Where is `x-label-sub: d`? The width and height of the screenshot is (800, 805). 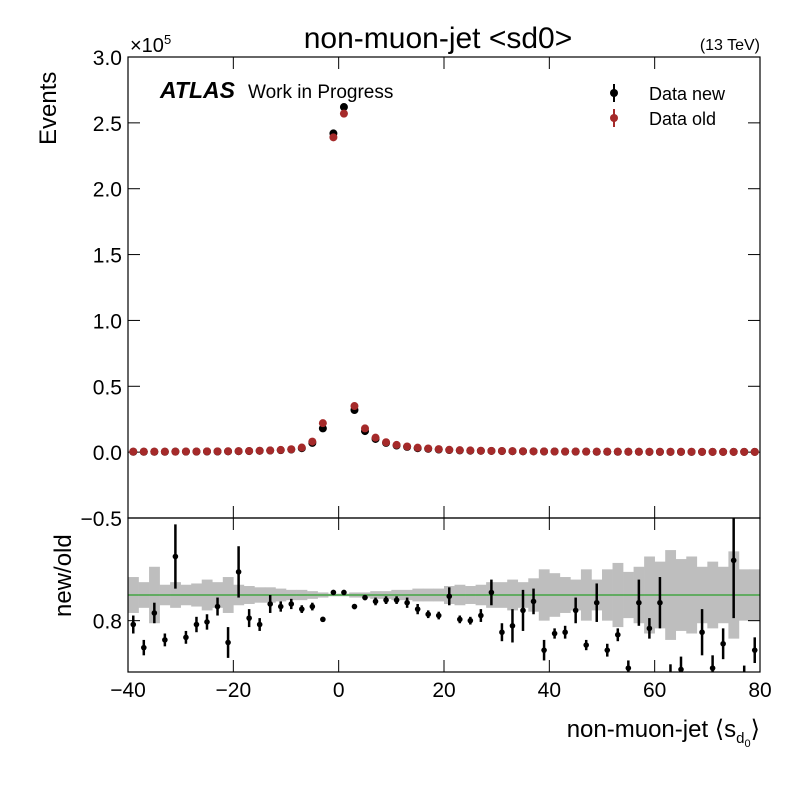
x-label-sub: d is located at coordinates (740, 738).